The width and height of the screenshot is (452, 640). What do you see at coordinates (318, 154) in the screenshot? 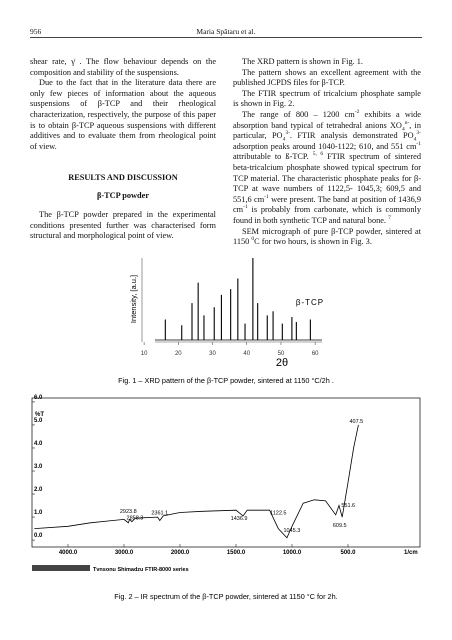
I see `supscript: 5, 6` at bounding box center [318, 154].